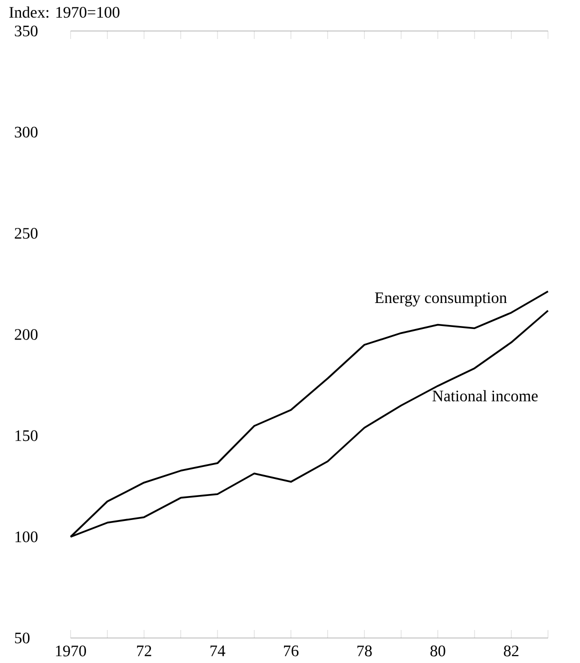 This screenshot has height=663, width=580. I want to click on x-tick-label: 74, so click(218, 651).